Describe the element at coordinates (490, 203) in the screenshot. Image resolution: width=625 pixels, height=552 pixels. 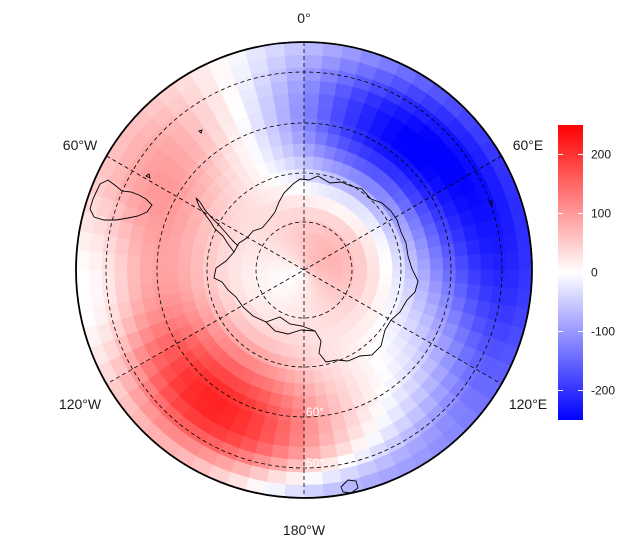
I see `small-island-c` at that location.